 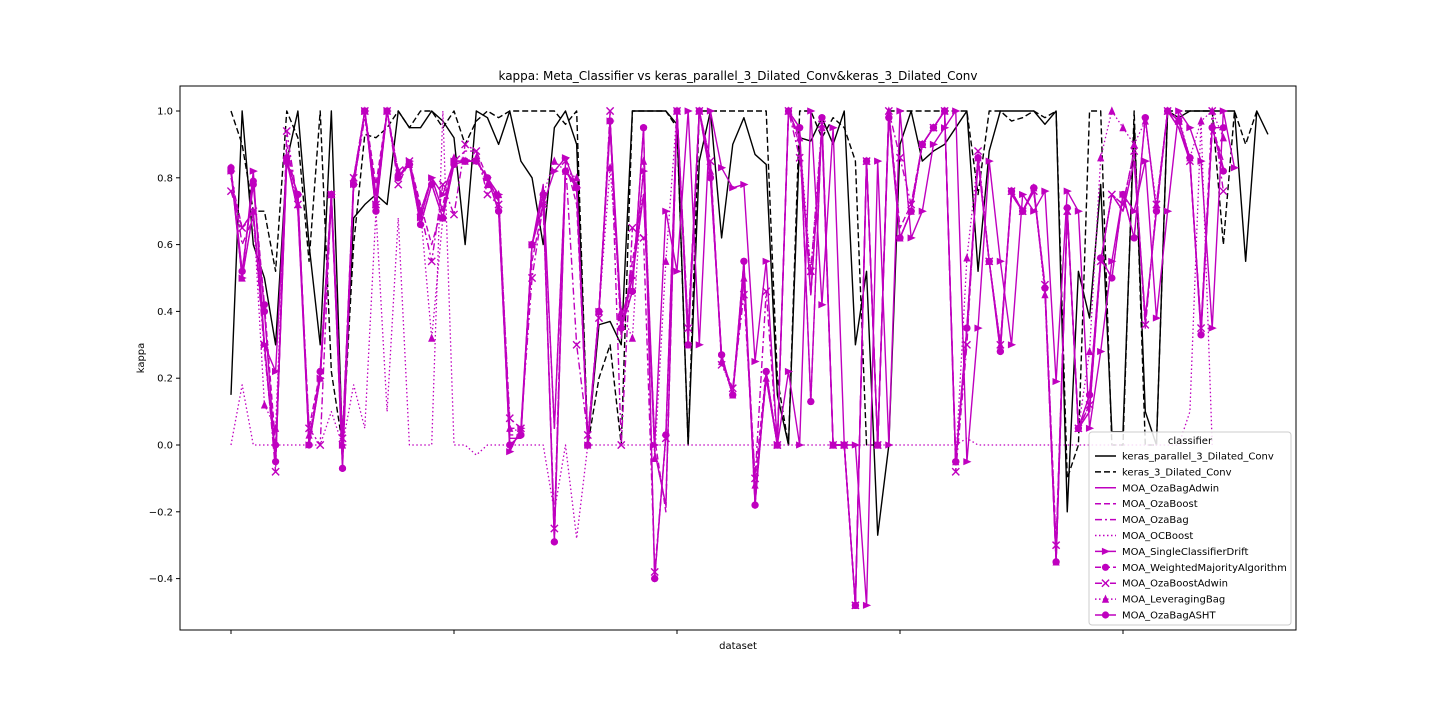 I want to click on y-tick-label: 1.0, so click(x=165, y=112).